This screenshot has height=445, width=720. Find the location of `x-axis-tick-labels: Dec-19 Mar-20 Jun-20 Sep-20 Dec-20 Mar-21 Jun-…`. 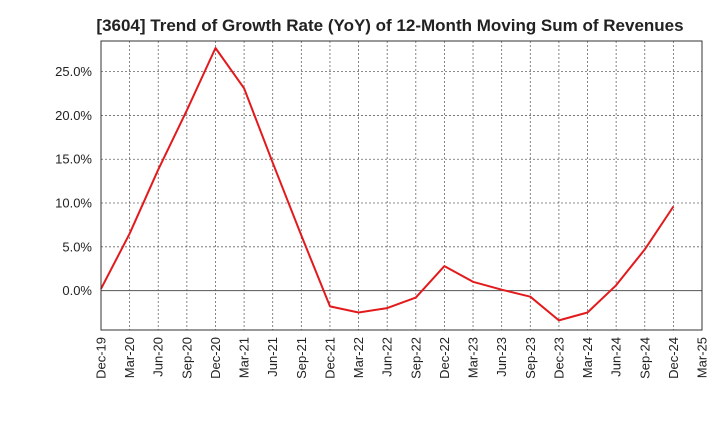

x-axis-tick-labels: Dec-19 Mar-20 Jun-20 Sep-20 Dec-20 Mar-21 Jun-… is located at coordinates (402, 358).